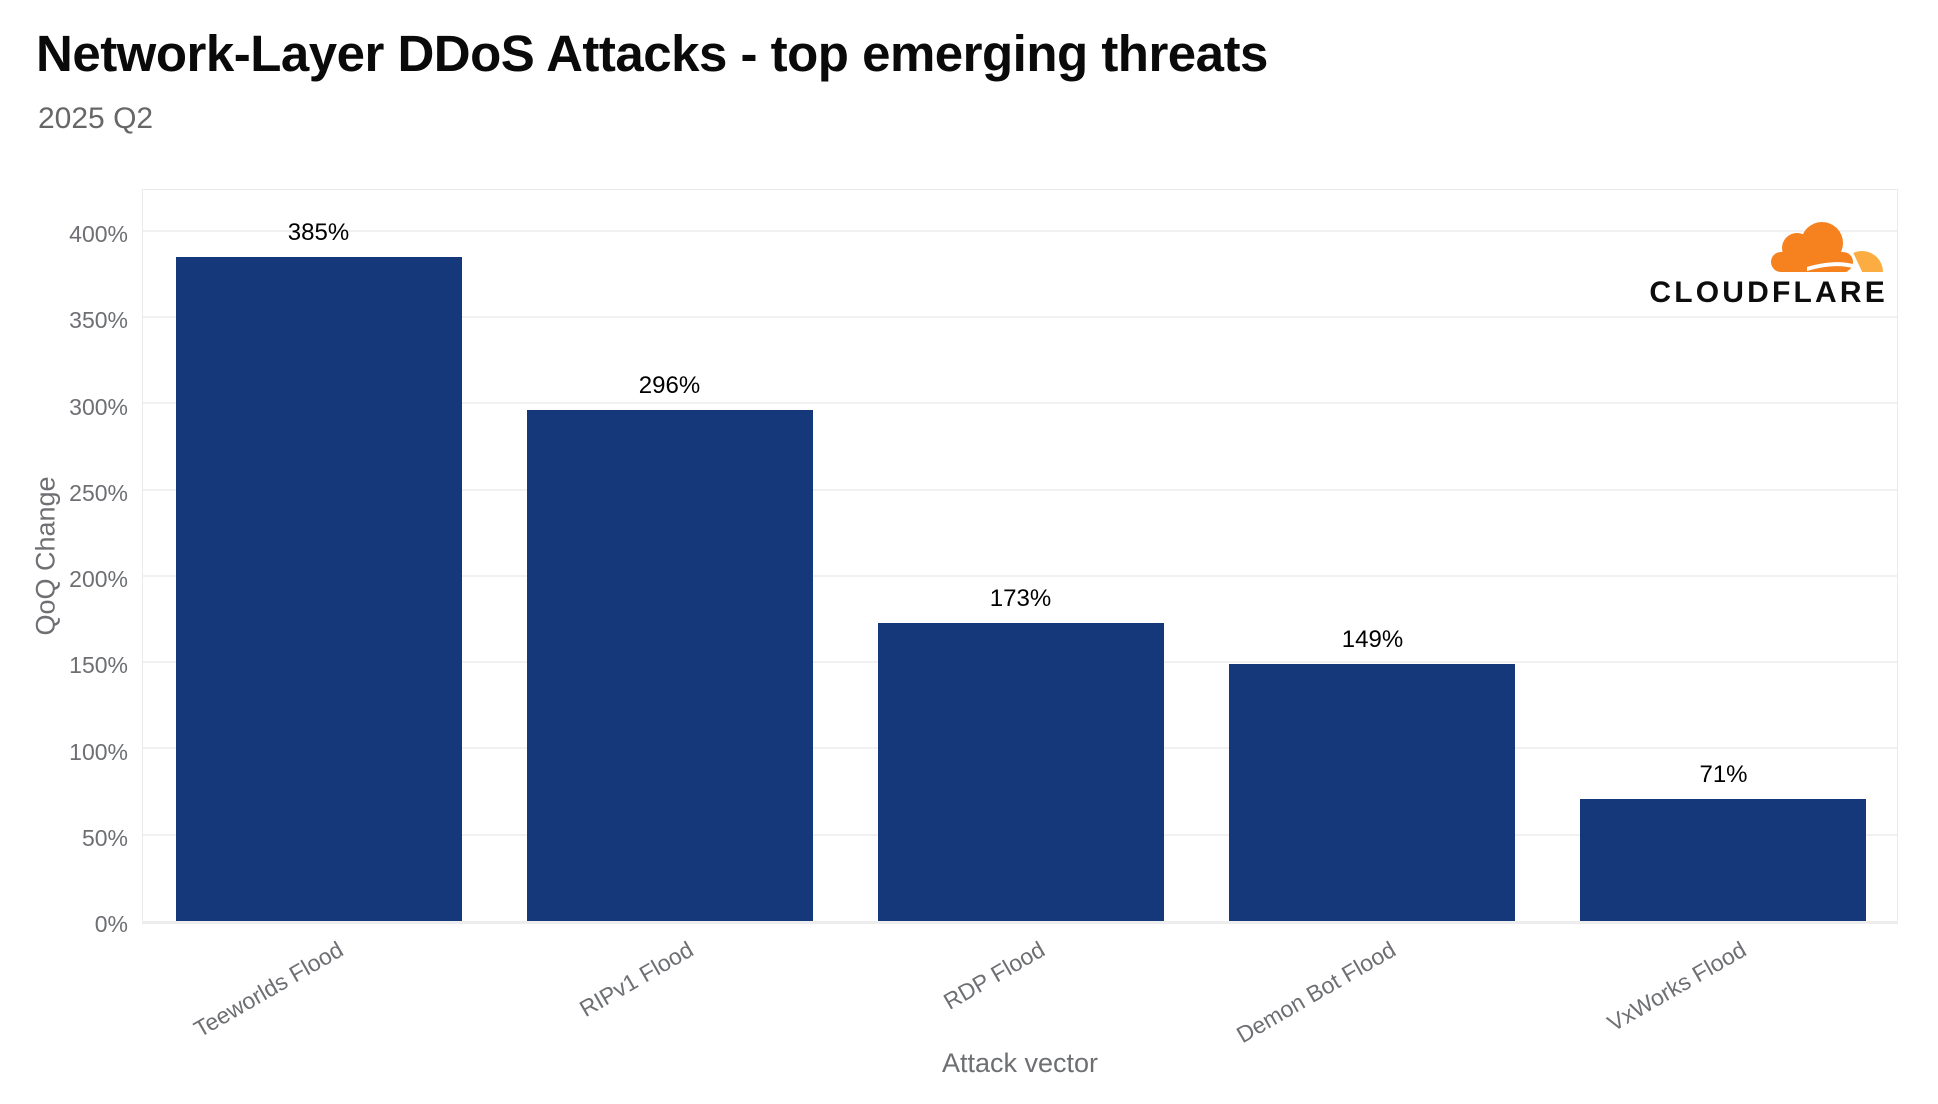 The height and width of the screenshot is (1104, 1938). I want to click on cloudflare-cloud-icon, so click(1827, 249).